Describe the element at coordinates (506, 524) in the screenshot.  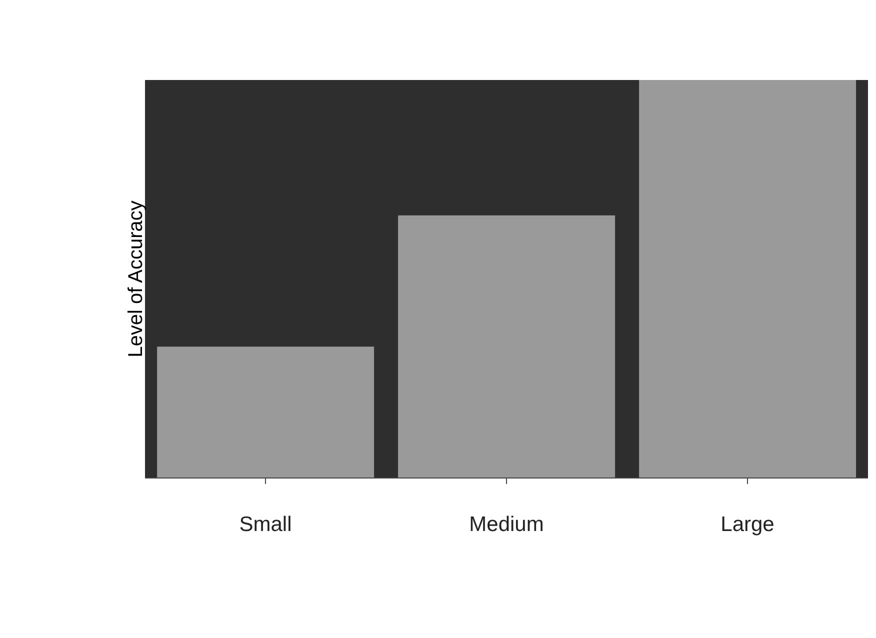
I see `x-tick-label: Medium` at that location.